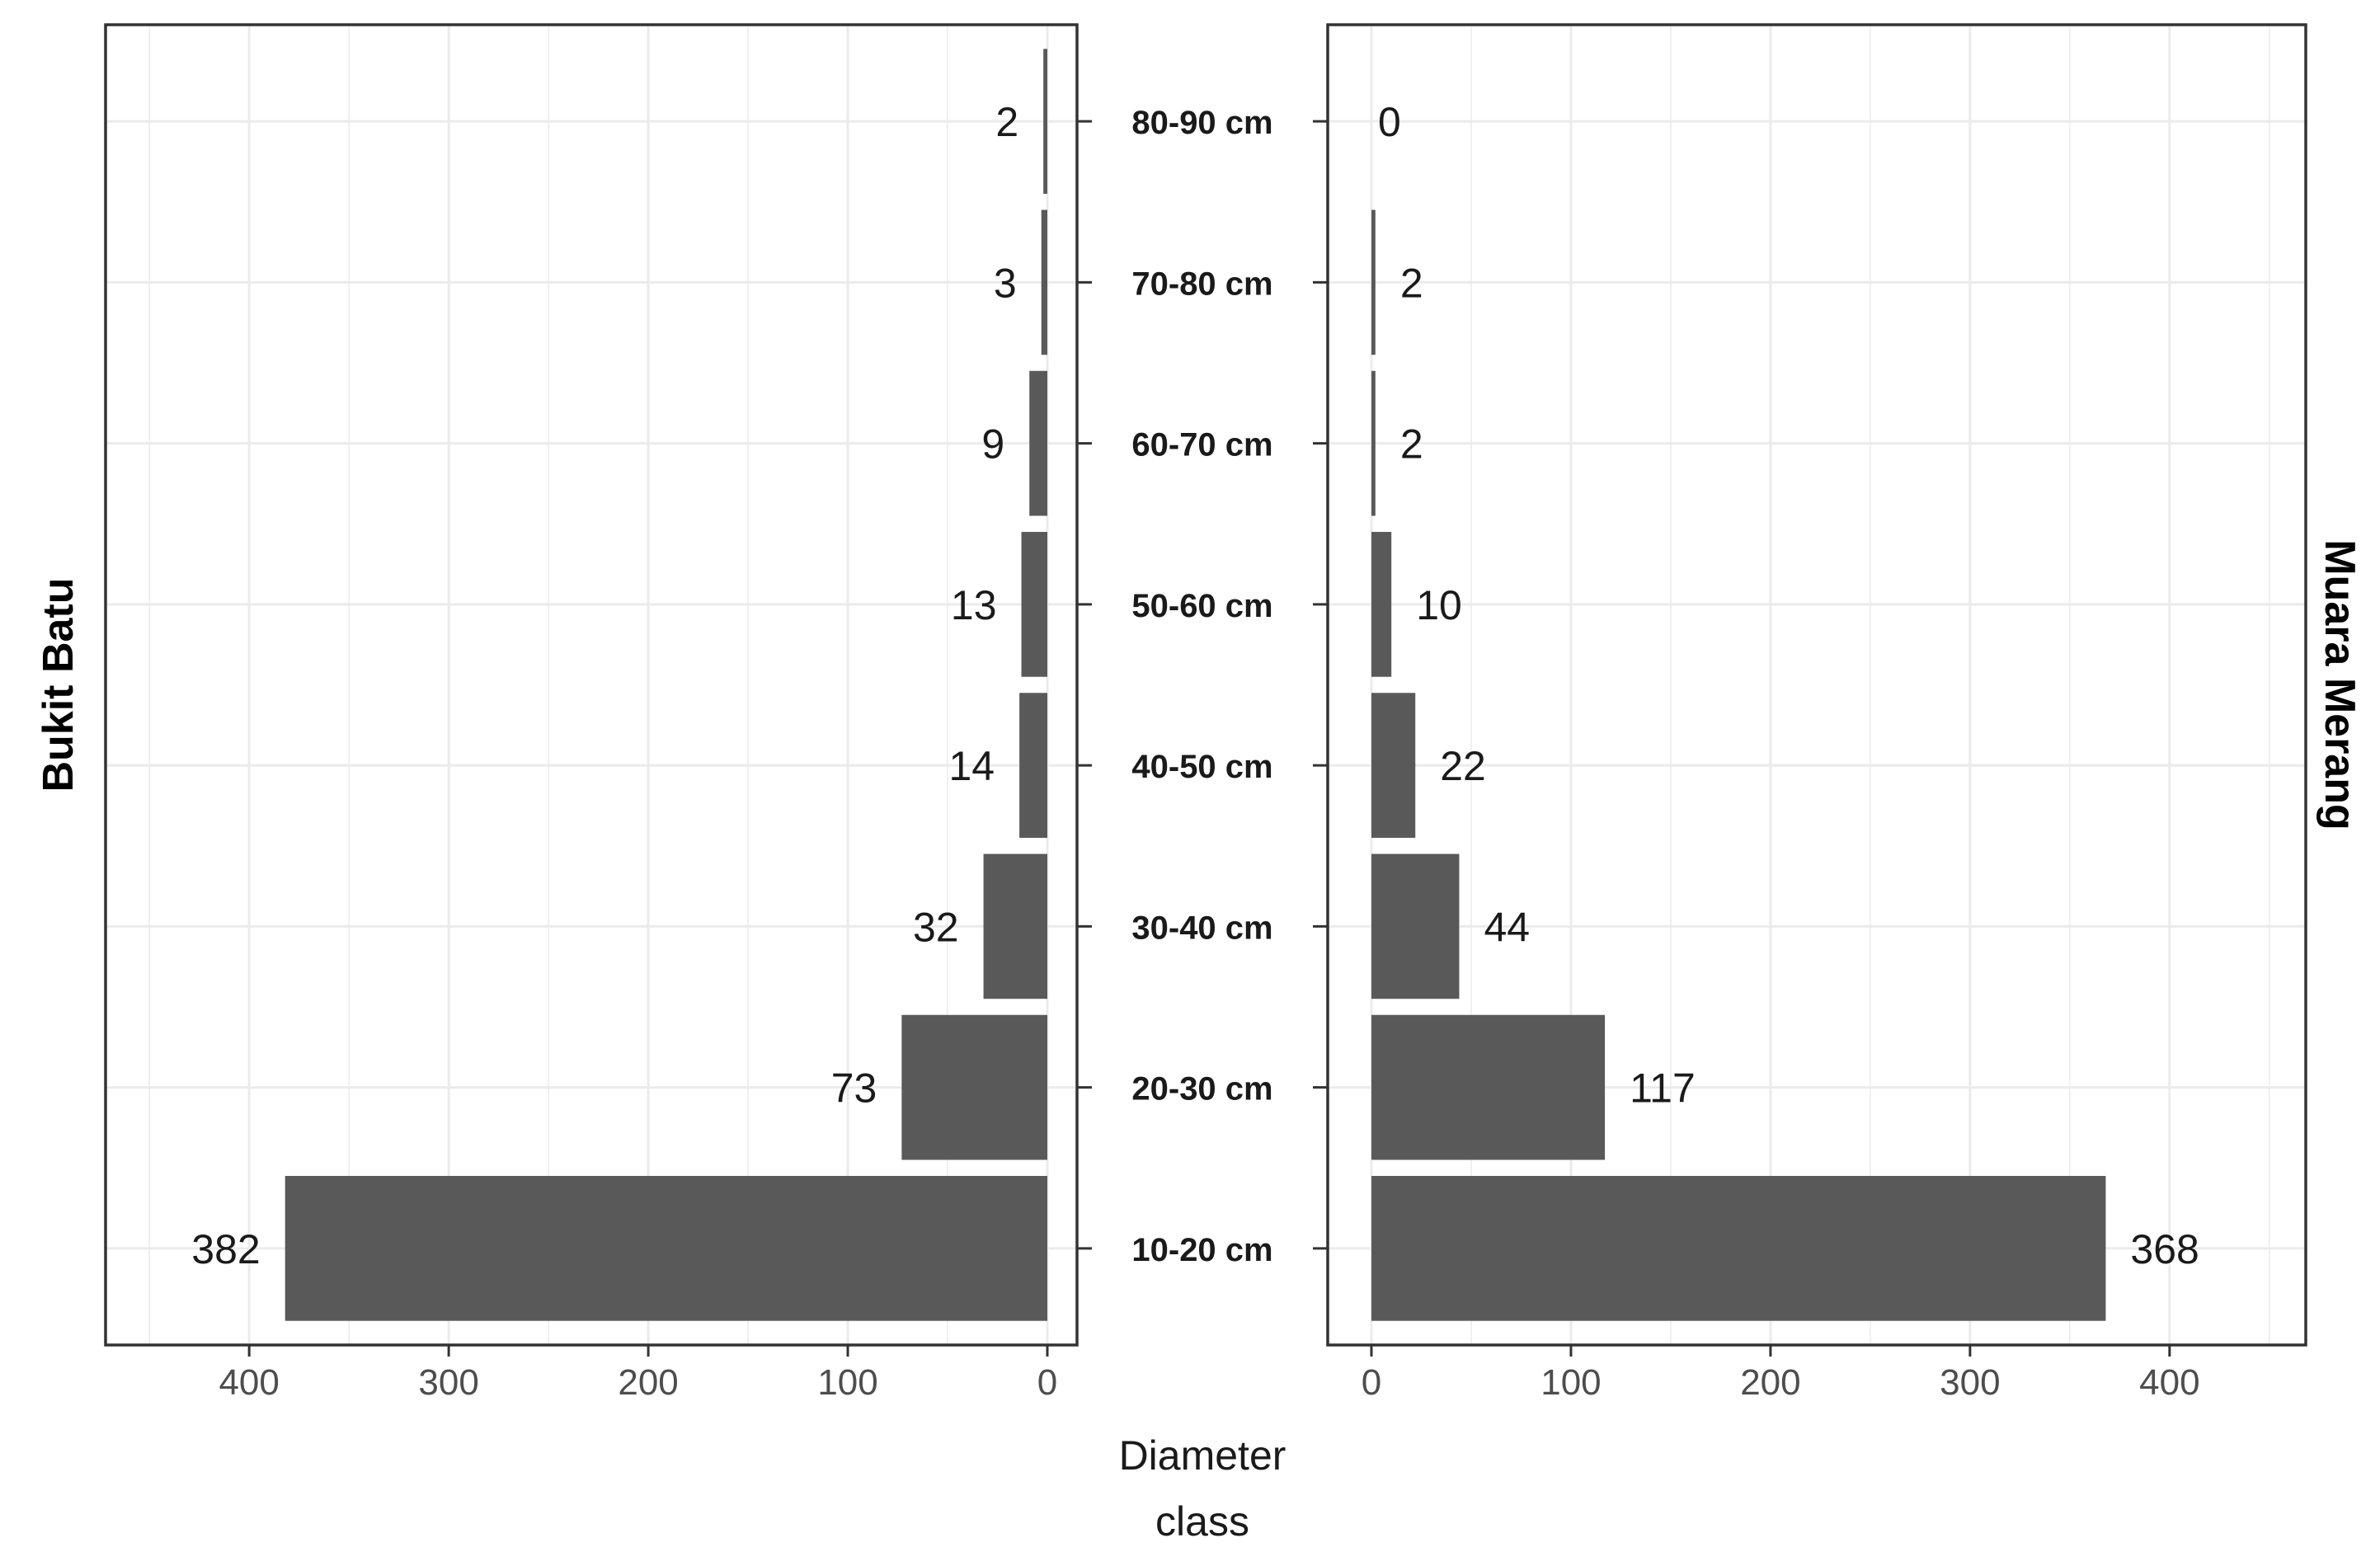 Image resolution: width=2380 pixels, height=1566 pixels. What do you see at coordinates (974, 1087) in the screenshot?
I see `bar-bukit-batu-20-30-cm` at bounding box center [974, 1087].